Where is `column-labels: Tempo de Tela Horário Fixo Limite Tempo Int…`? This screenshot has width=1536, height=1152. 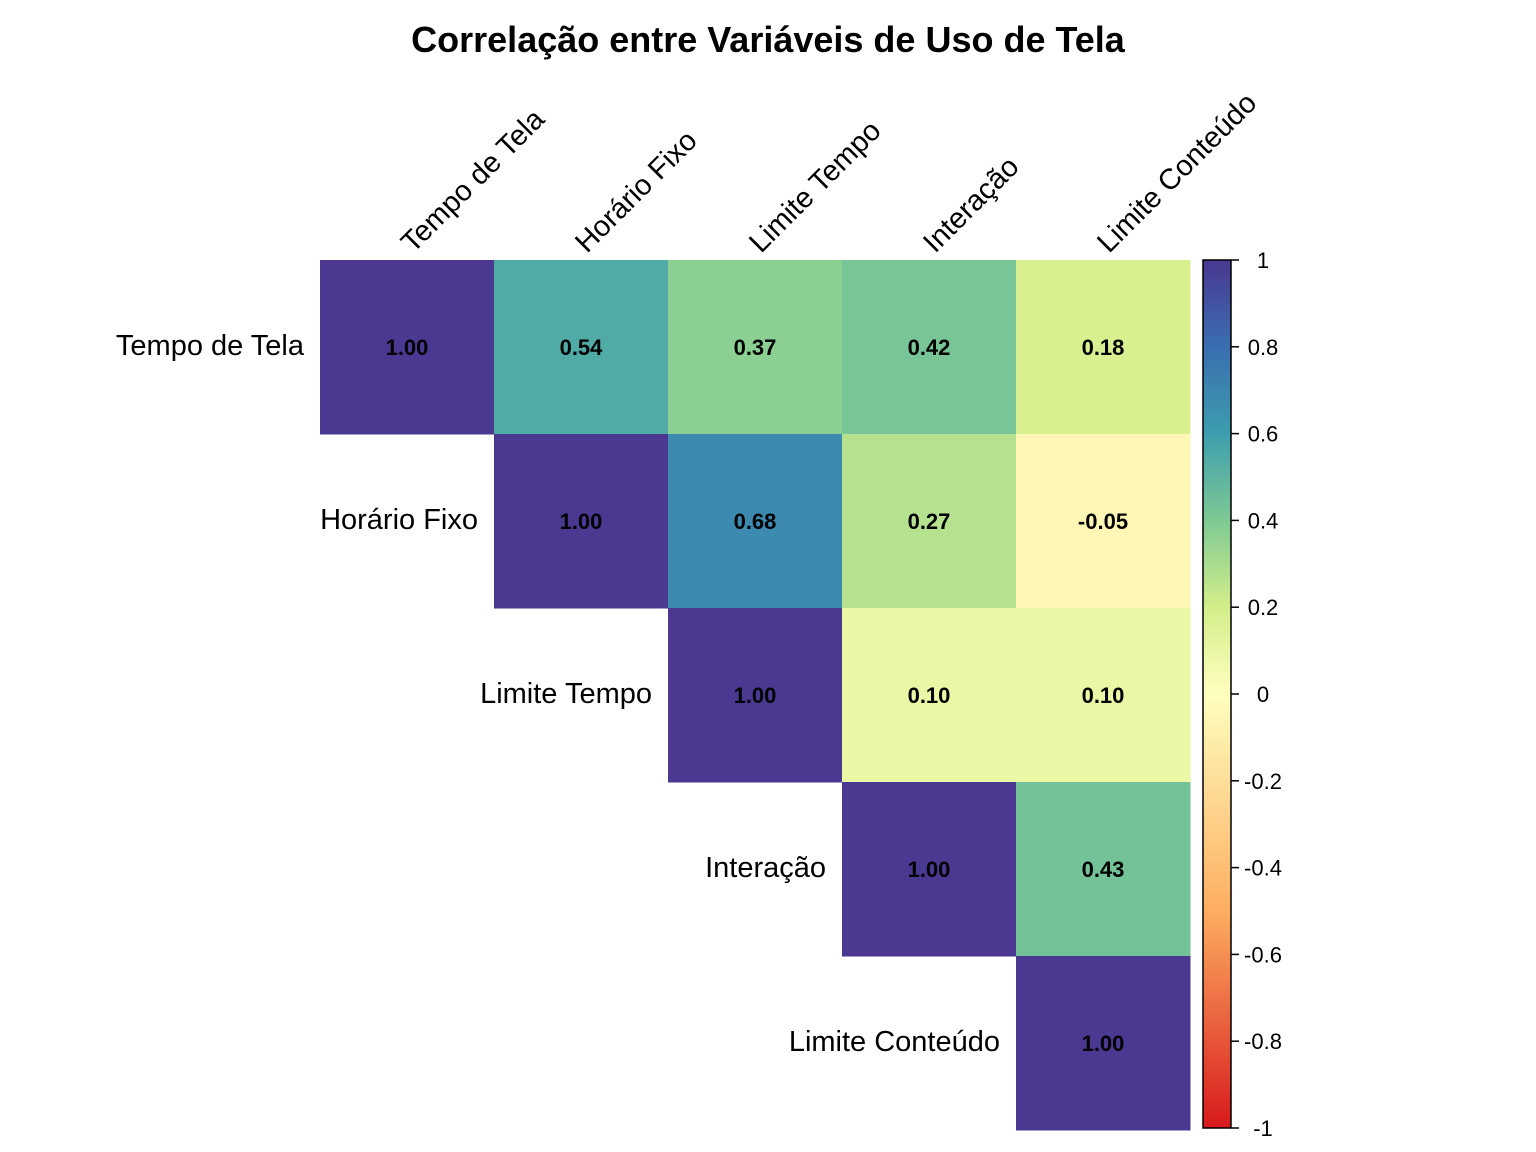
column-labels: Tempo de Tela Horário Fixo Limite Tempo Int… is located at coordinates (829, 173).